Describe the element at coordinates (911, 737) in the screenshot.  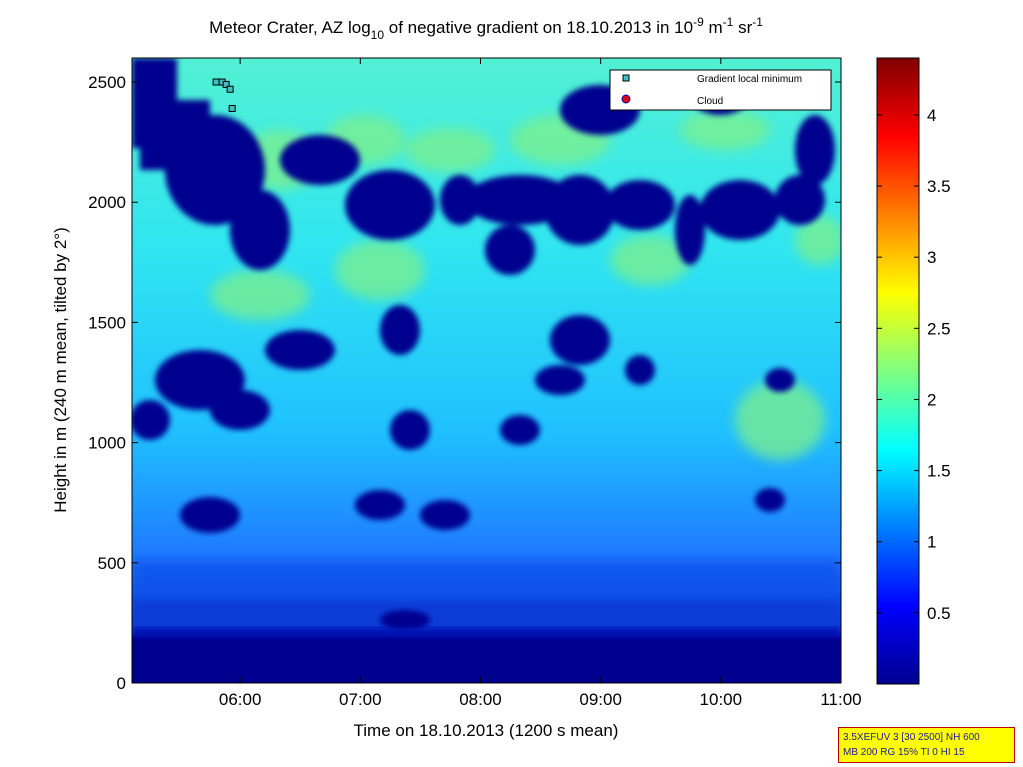
I see `param-line-1: 3.5XEFUV 3 [30 2500] NH 600` at that location.